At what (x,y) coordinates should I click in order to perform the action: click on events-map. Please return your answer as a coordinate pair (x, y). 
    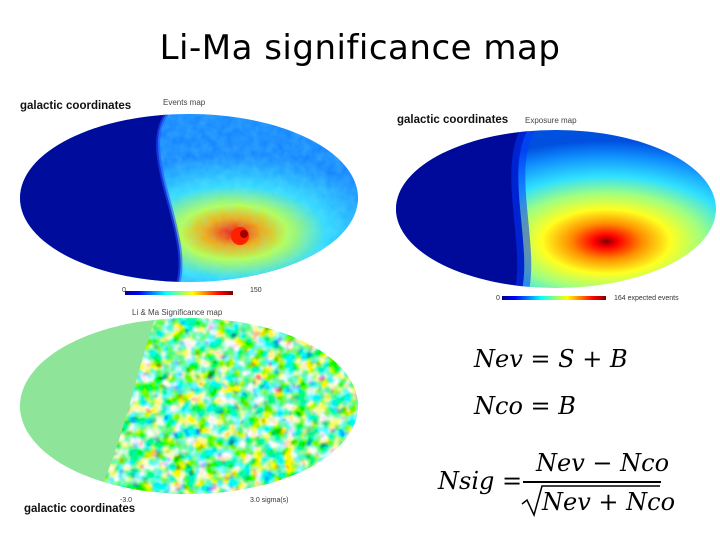
    Looking at the image, I should click on (189, 198).